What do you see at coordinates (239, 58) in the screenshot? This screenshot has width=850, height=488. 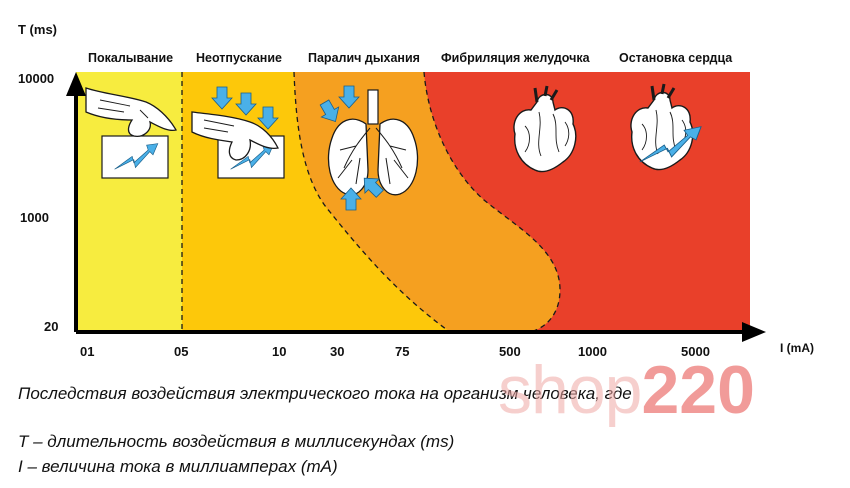 I see `zone-label: Неотпускание` at bounding box center [239, 58].